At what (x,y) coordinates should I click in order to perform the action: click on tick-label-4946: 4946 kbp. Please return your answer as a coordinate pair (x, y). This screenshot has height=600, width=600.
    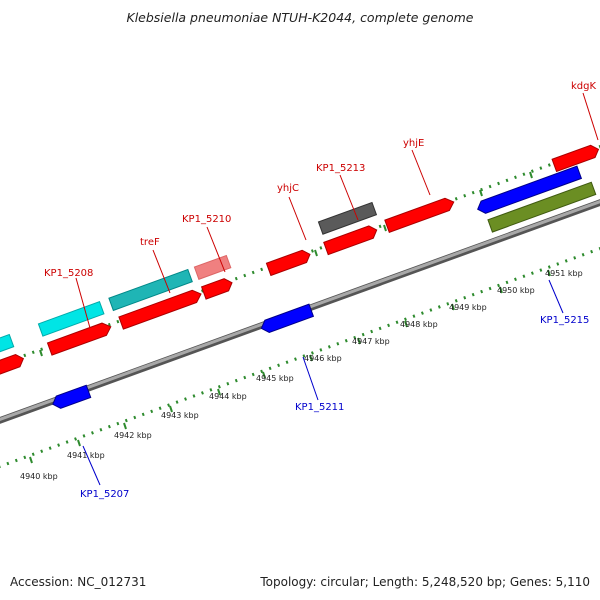
    Looking at the image, I should click on (323, 358).